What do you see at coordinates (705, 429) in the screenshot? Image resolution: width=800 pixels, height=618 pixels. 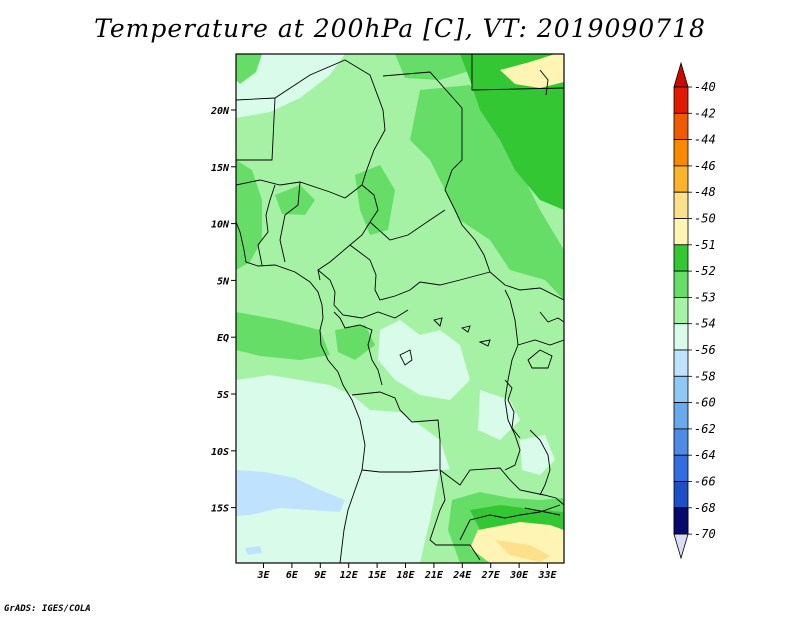 I see `colorbar-label: -62` at bounding box center [705, 429].